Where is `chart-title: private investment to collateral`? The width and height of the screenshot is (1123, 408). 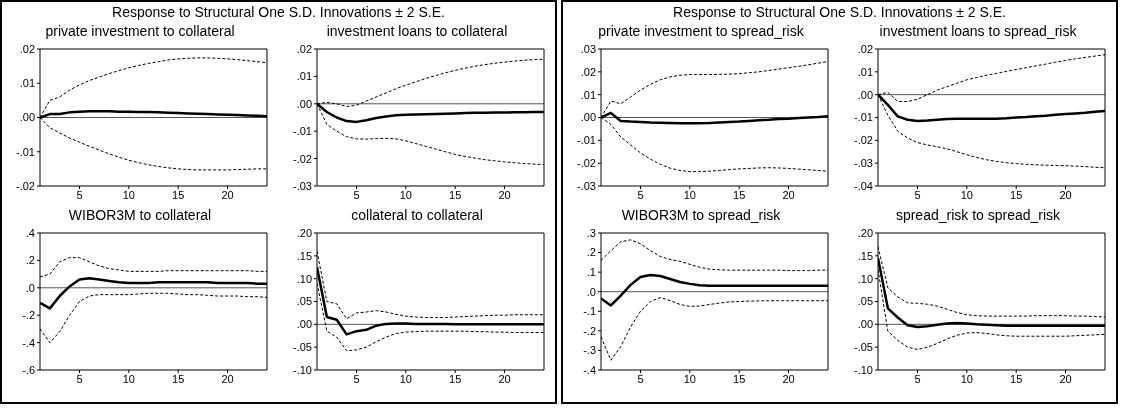 chart-title: private investment to collateral is located at coordinates (140, 31).